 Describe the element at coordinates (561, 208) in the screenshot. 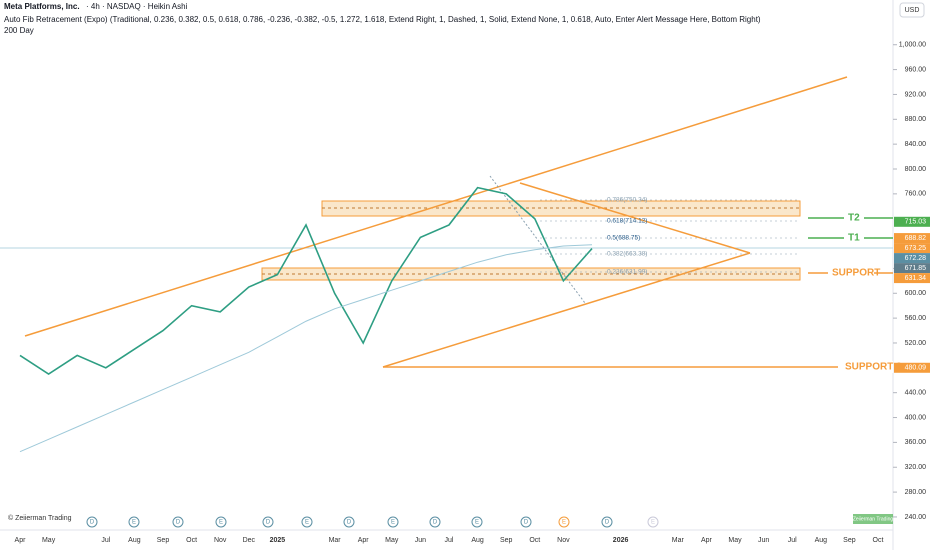

I see `resistance-zone` at that location.